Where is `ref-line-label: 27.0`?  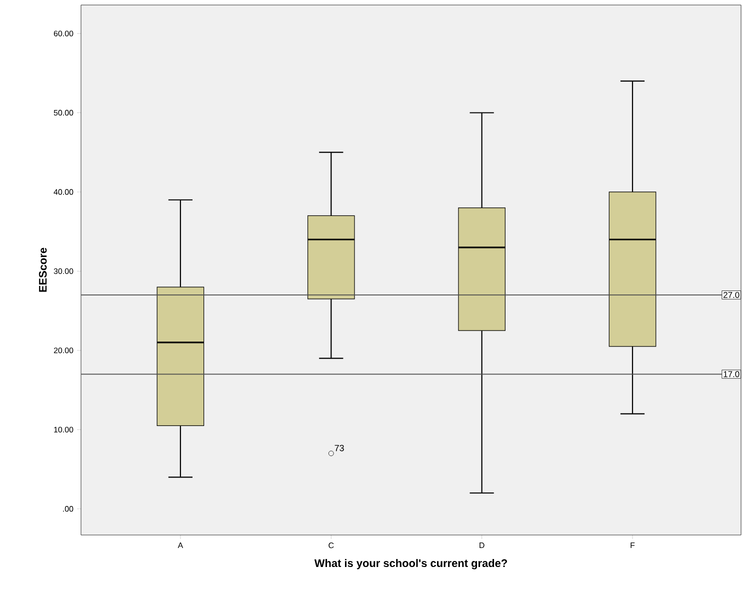
ref-line-label: 27.0 is located at coordinates (732, 295).